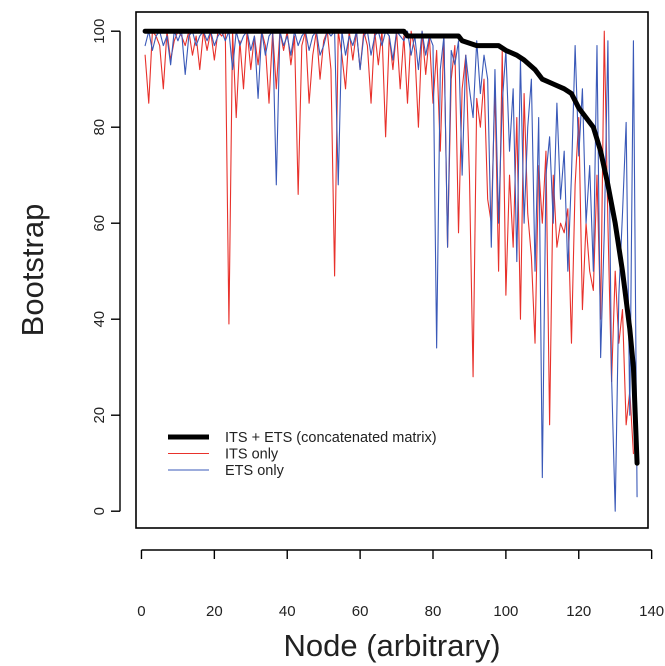  I want to click on y-axis-title: Bootstrap, so click(32, 270).